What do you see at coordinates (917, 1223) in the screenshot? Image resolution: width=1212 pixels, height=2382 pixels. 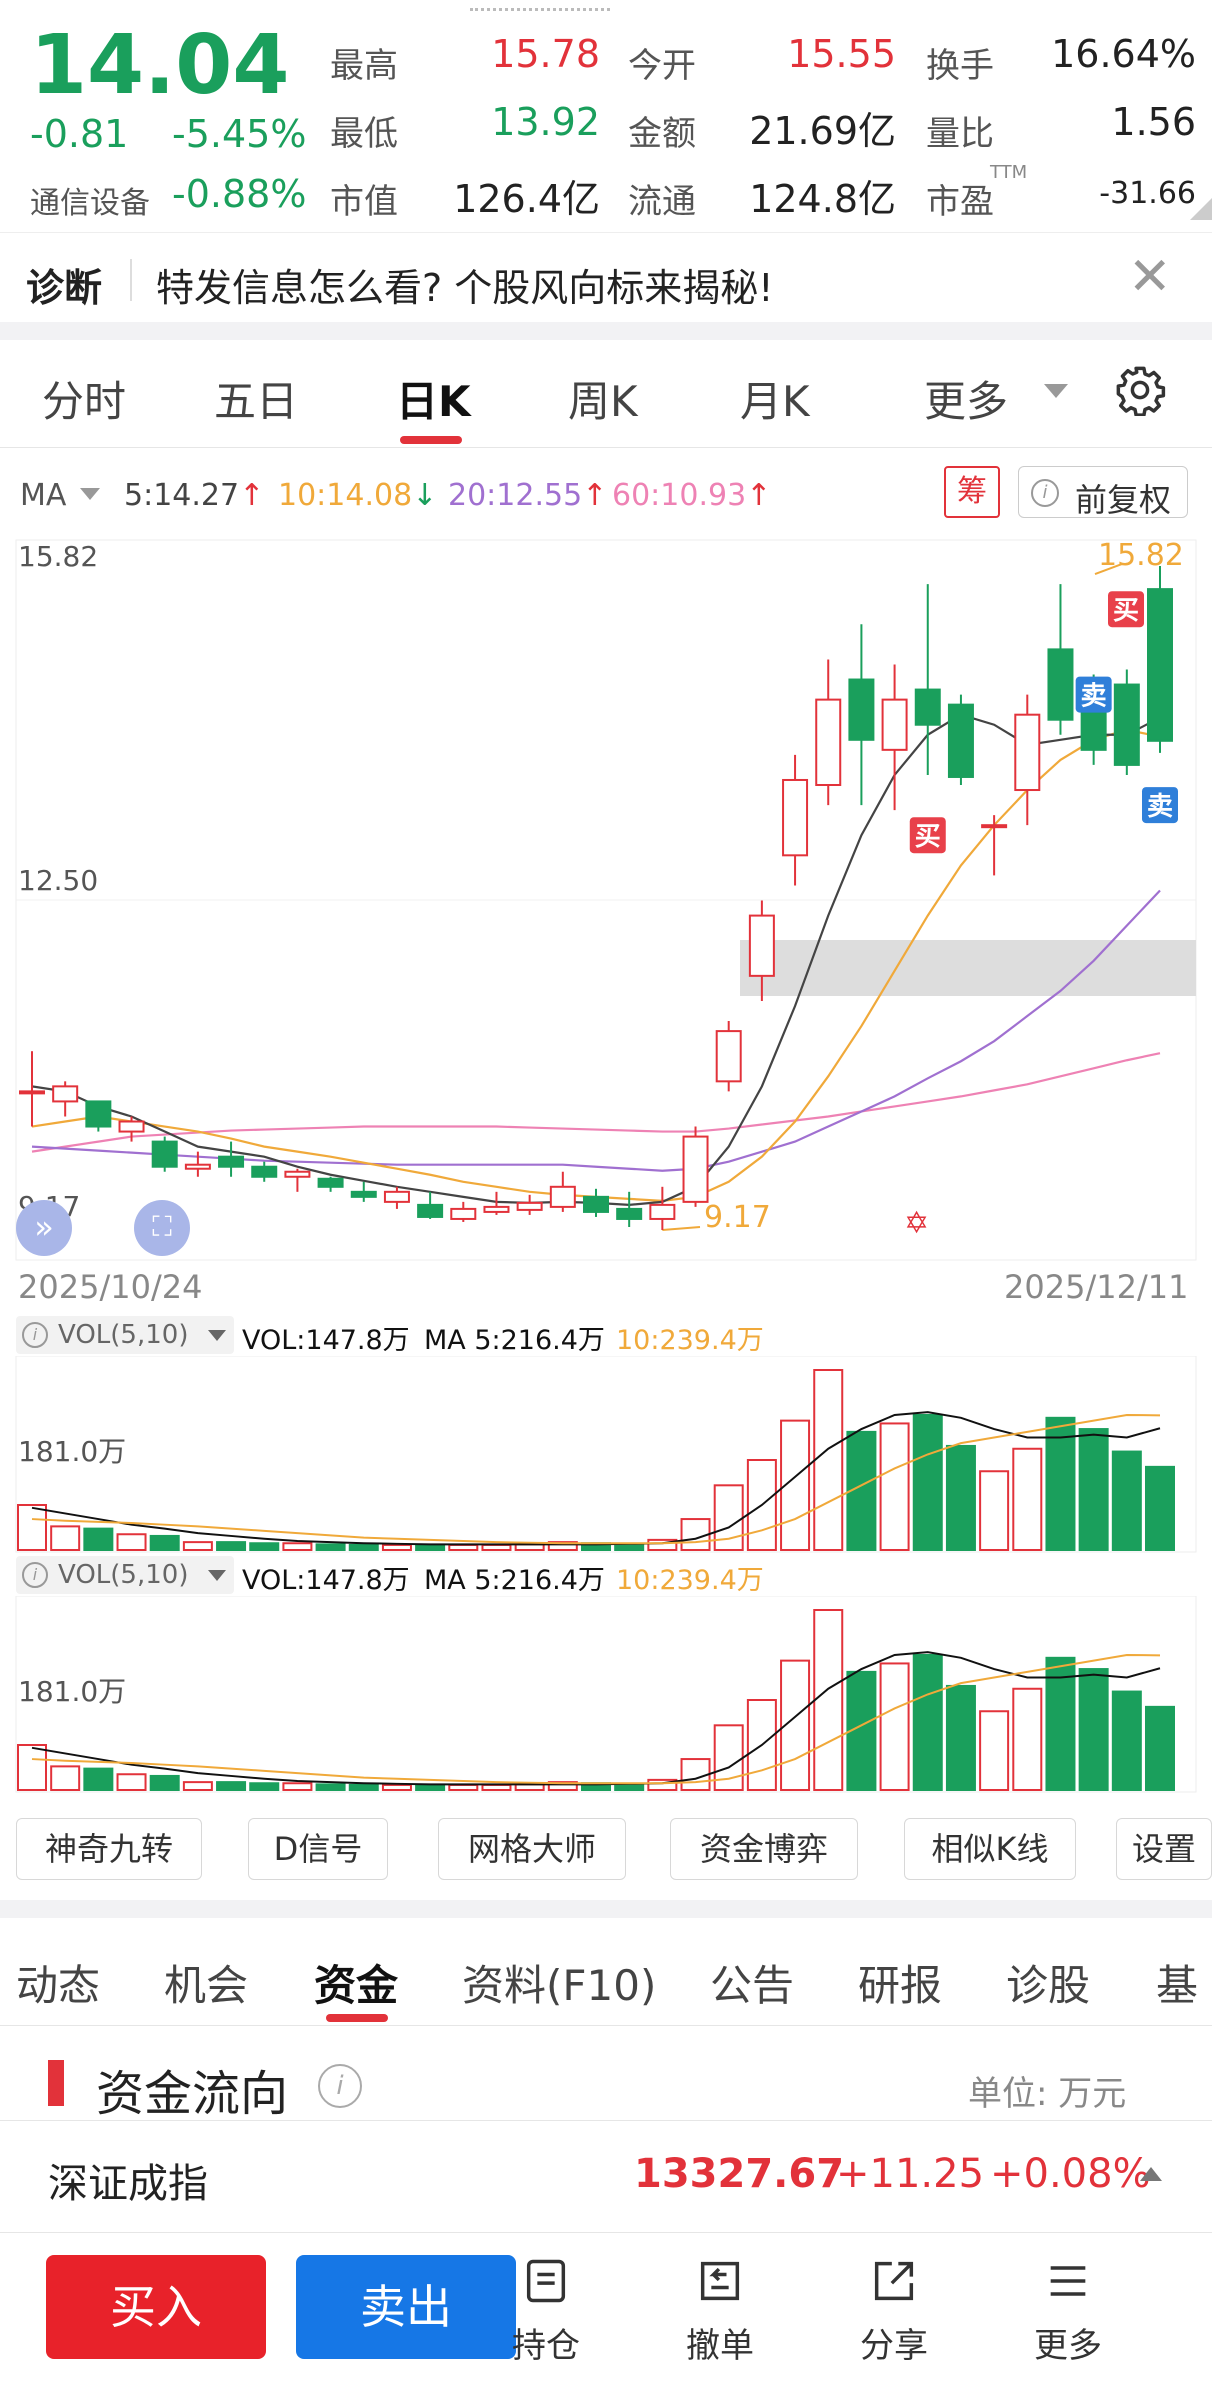 I see `event-star-icon: ✡` at bounding box center [917, 1223].